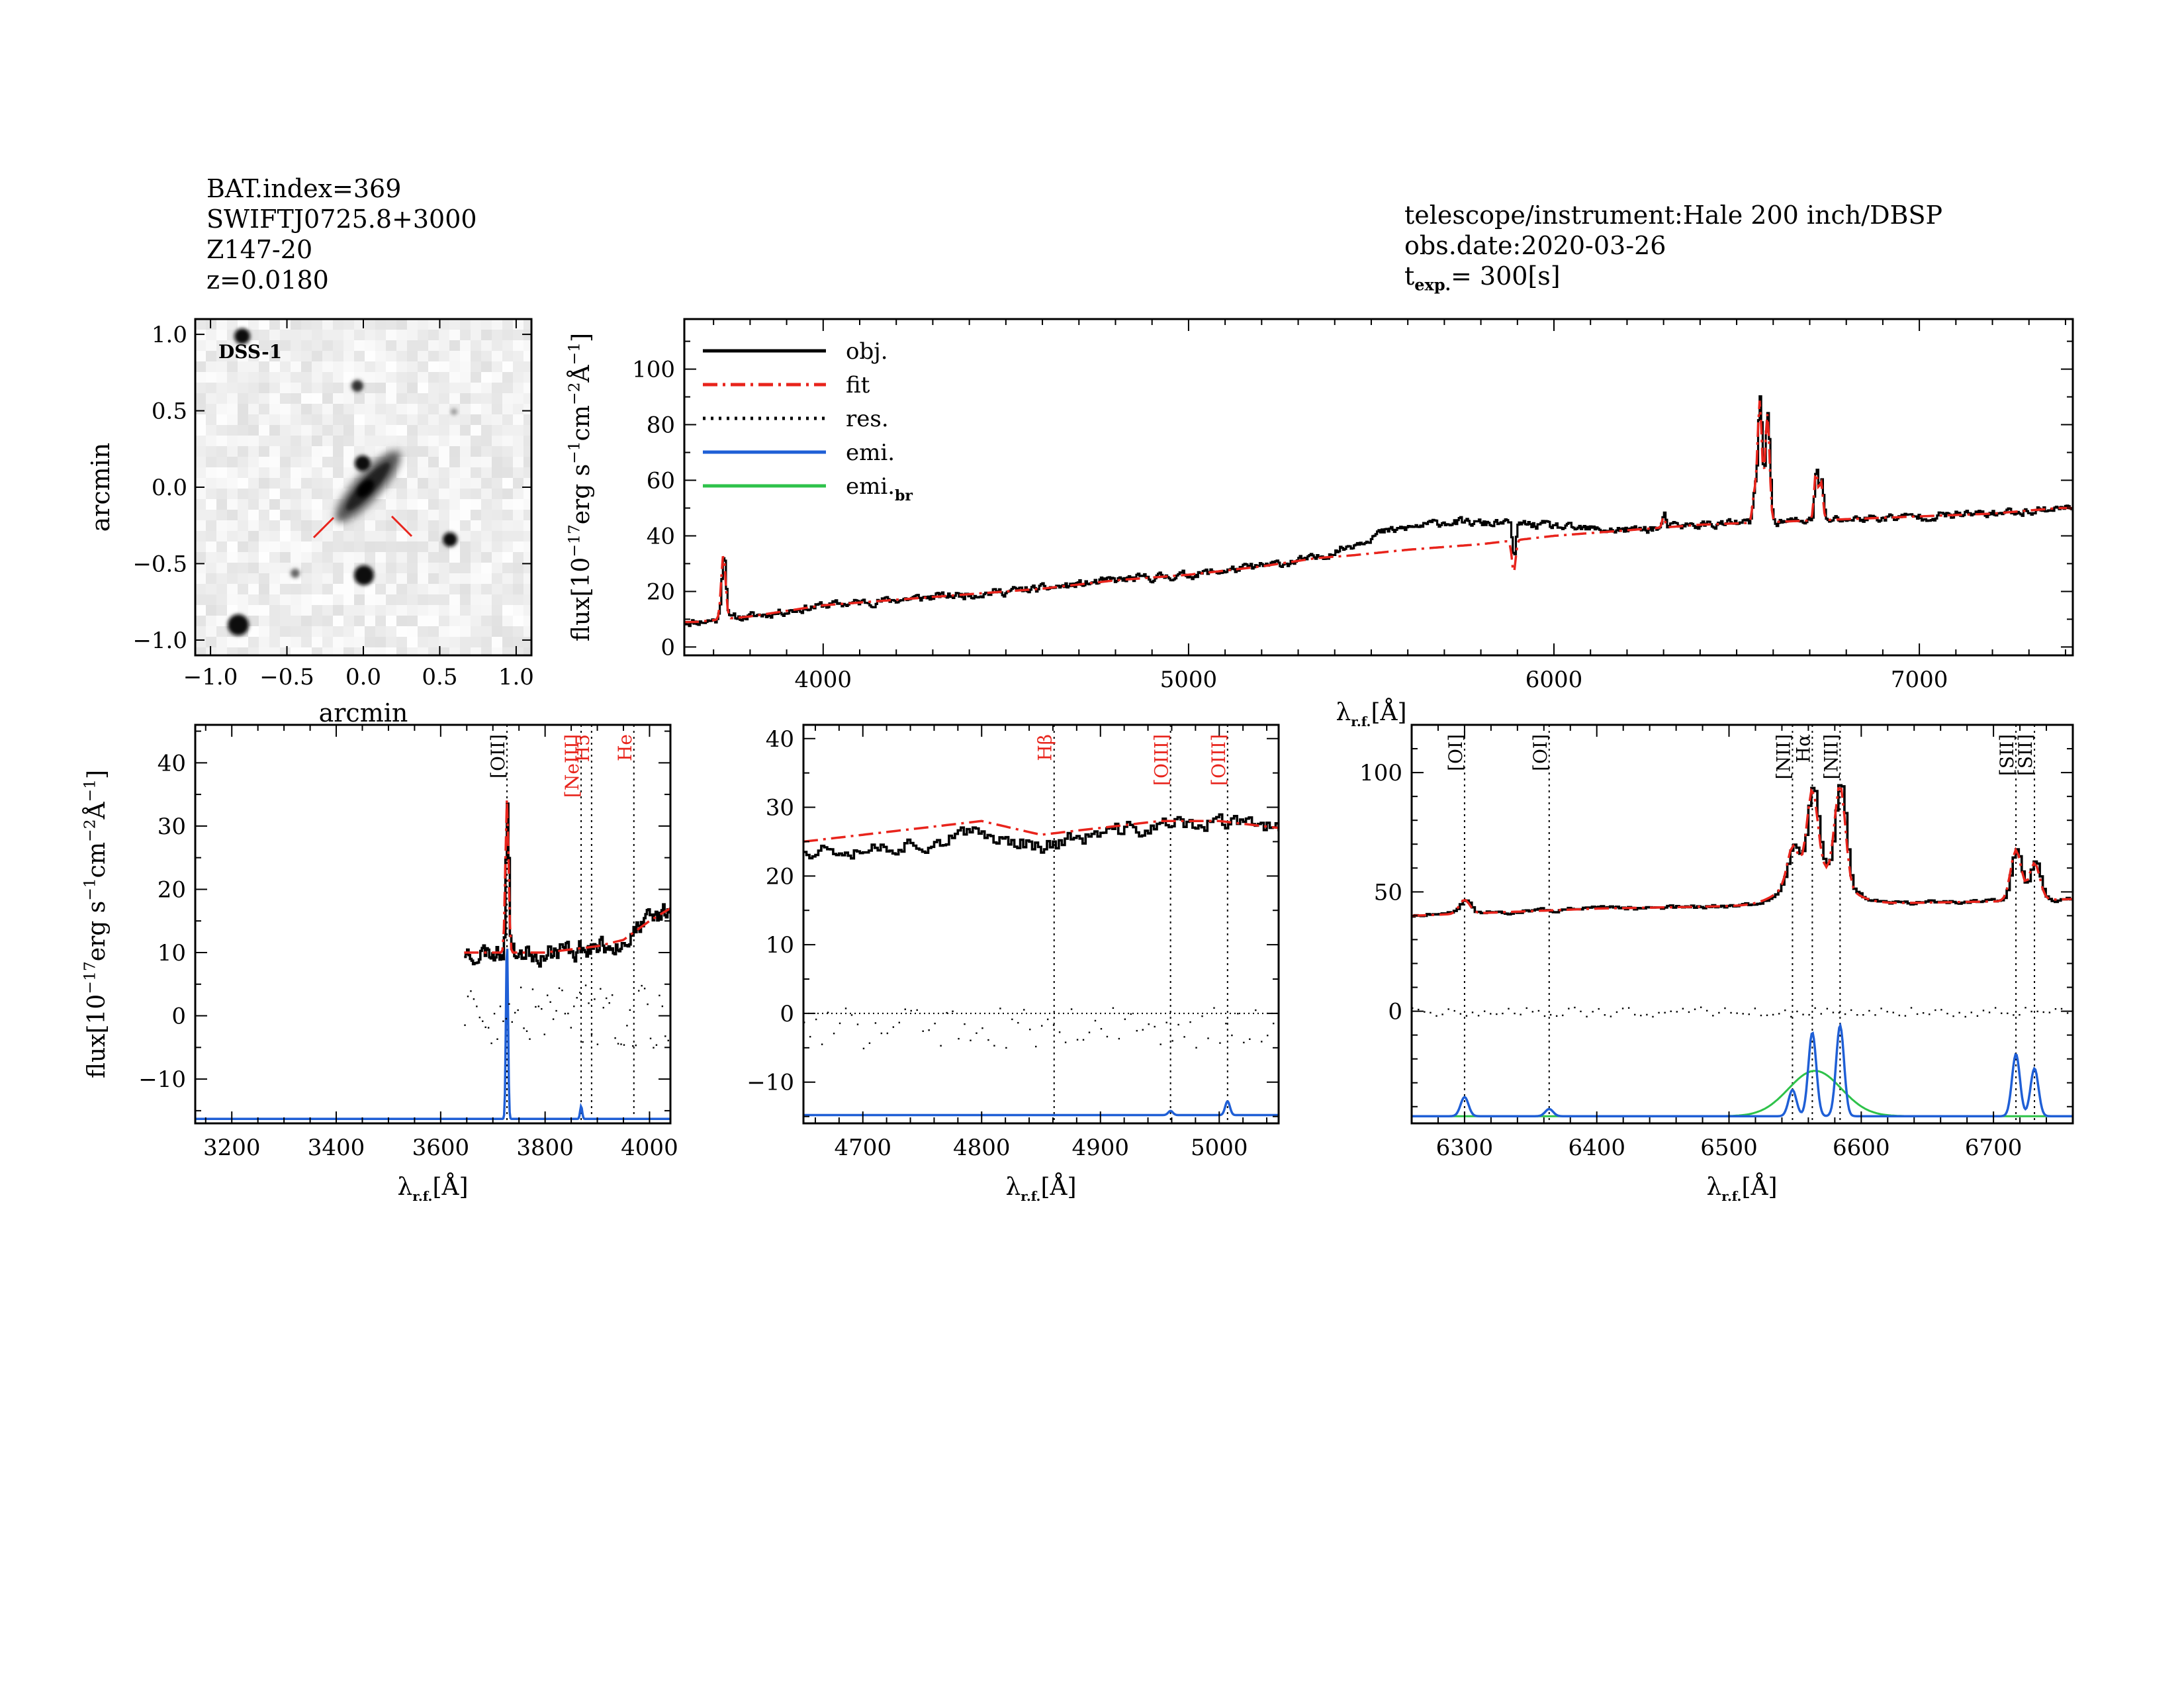  I want to click on halpha-frame, so click(1742, 924).